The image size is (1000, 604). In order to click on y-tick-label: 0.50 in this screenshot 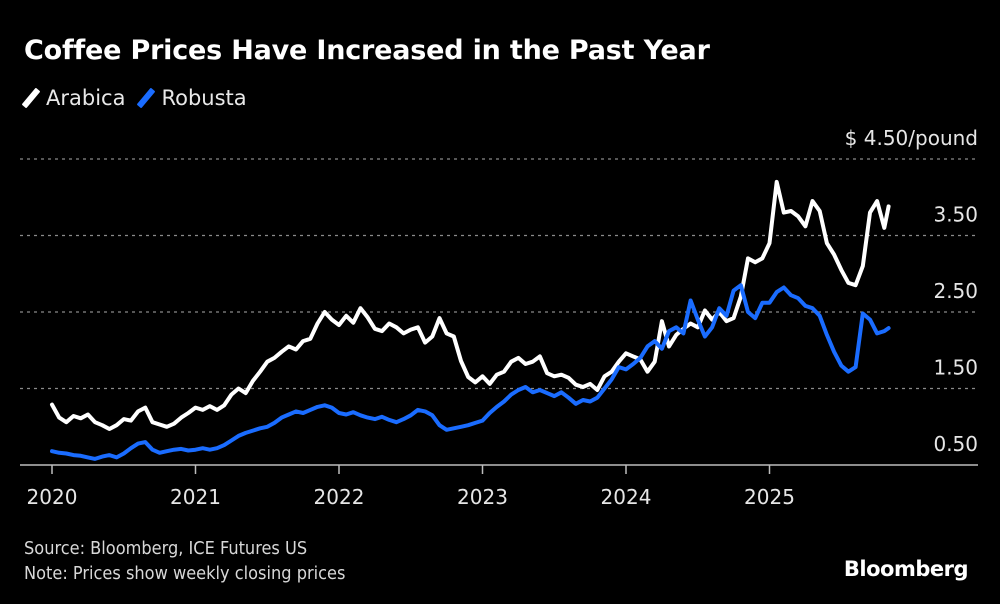, I will do `click(955, 444)`.